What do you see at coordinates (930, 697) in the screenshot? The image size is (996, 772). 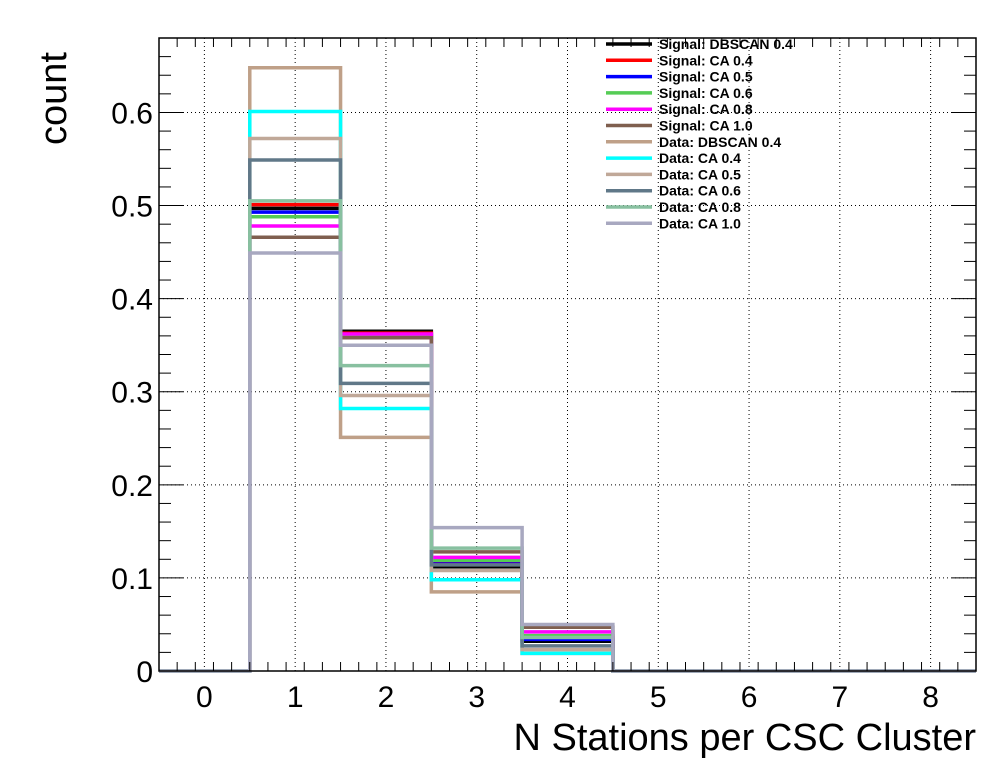 I see `x-tick-label: 8` at bounding box center [930, 697].